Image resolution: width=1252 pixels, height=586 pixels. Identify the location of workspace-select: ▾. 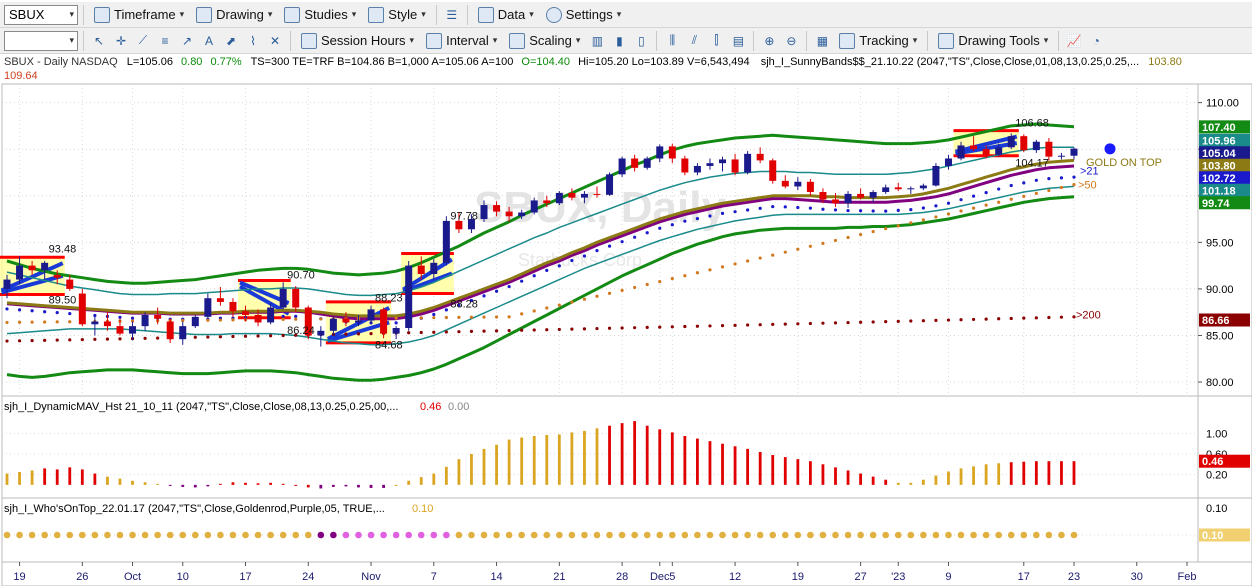
(41, 40).